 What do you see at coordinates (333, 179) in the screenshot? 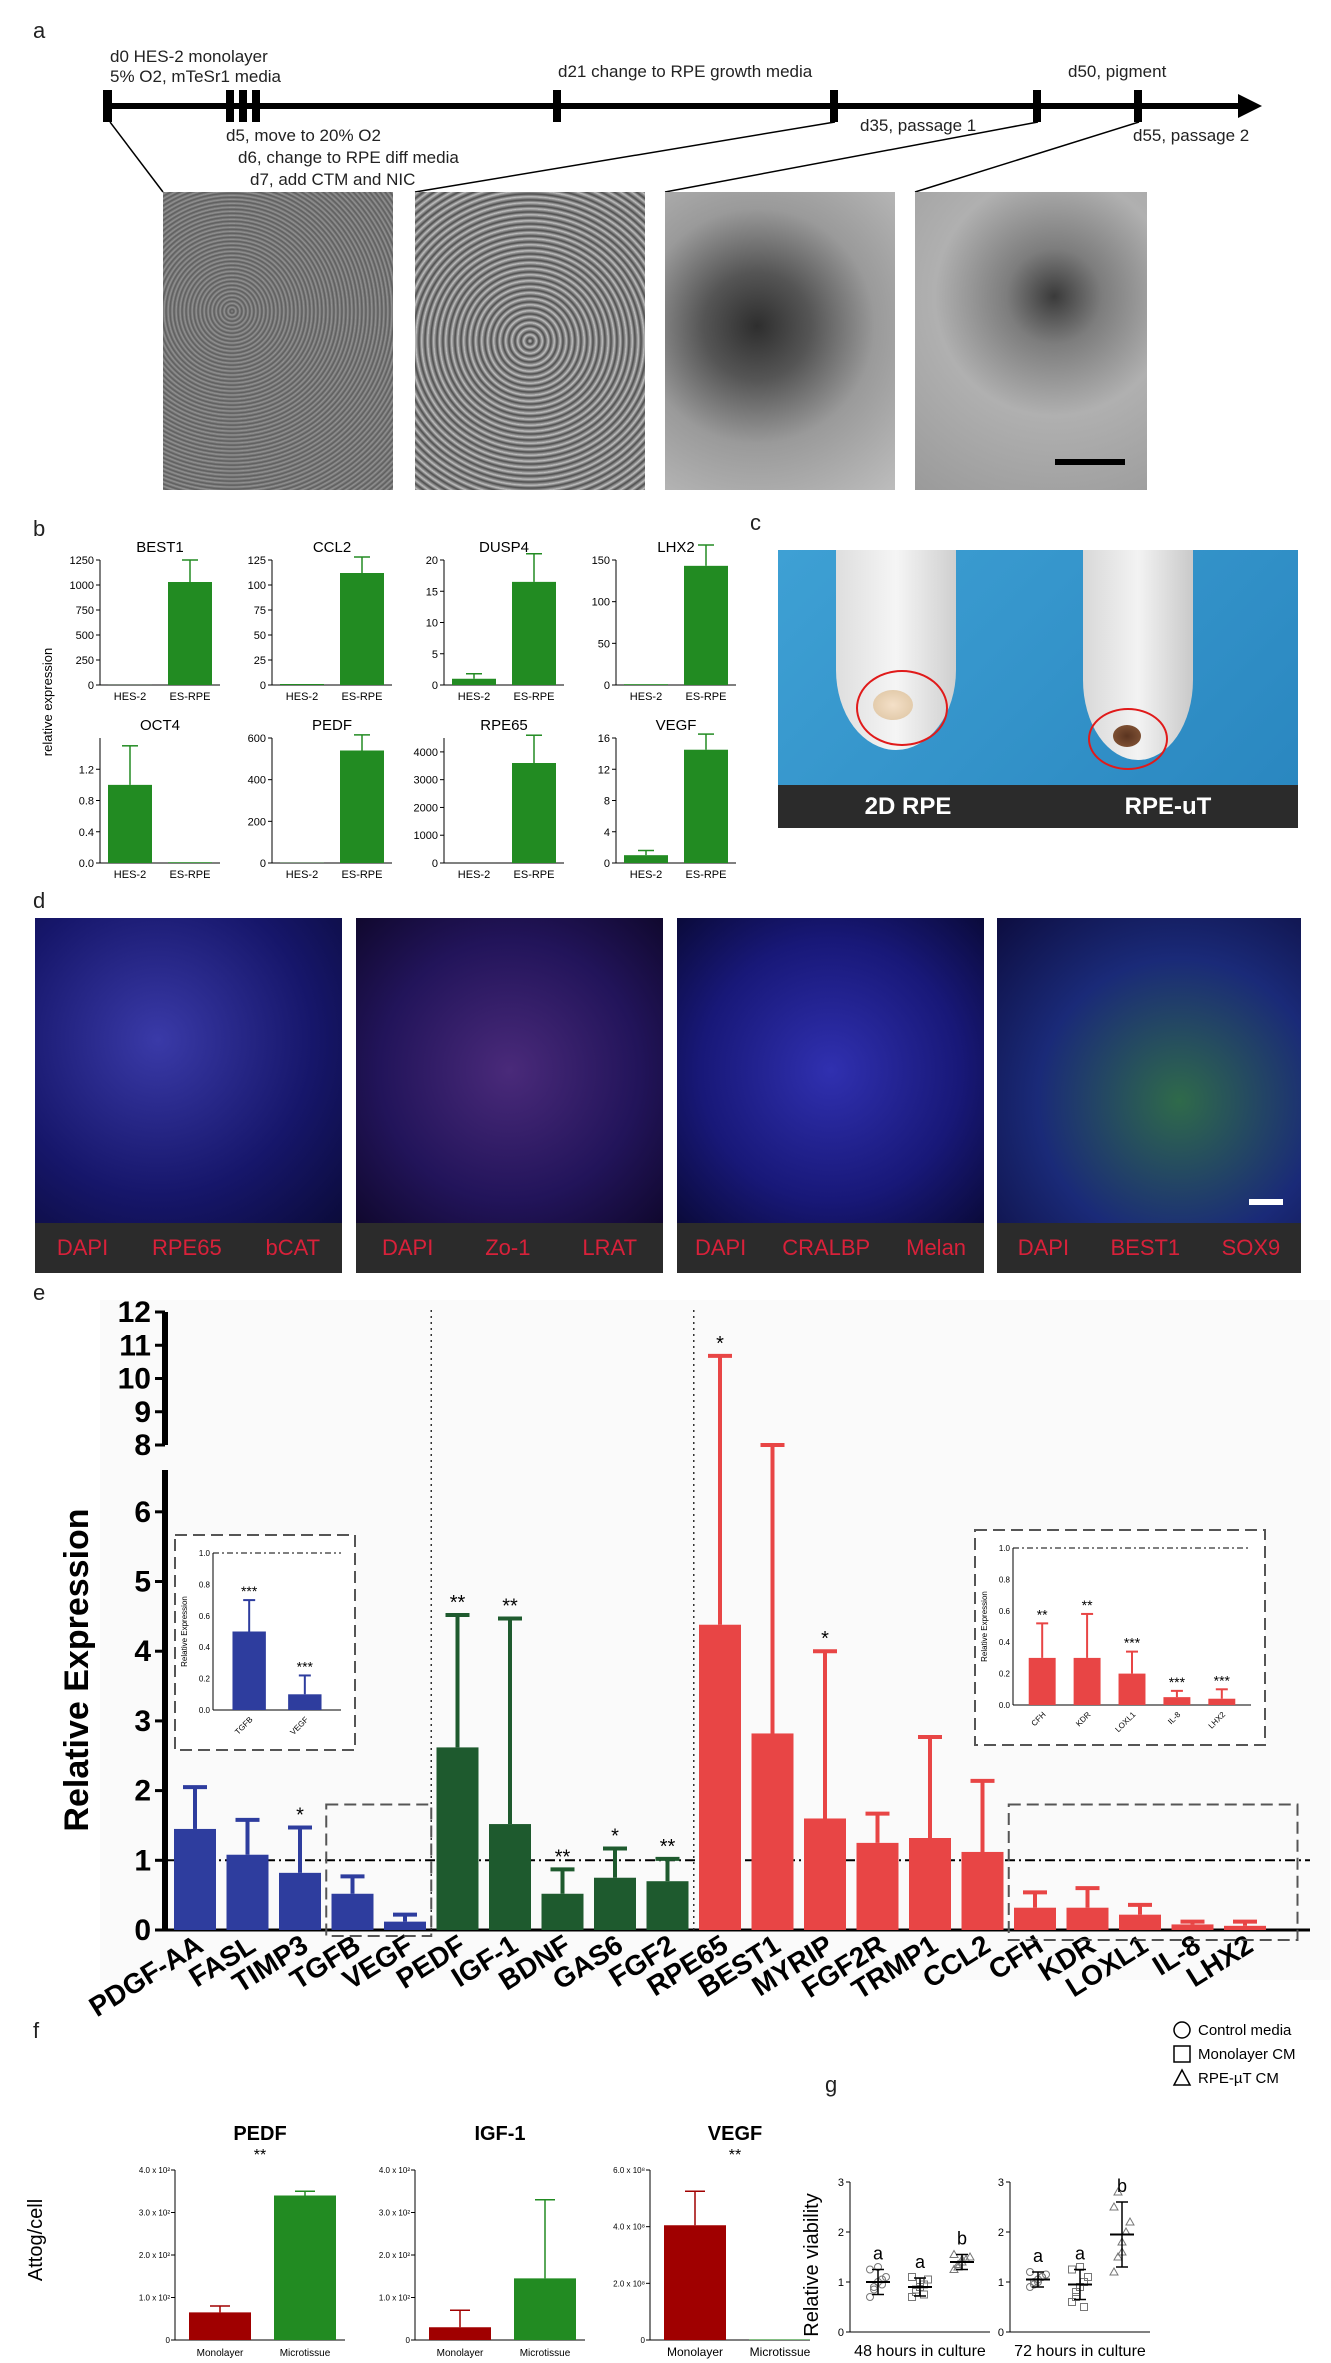
I see `timeline-label: d7, add CTM and NIC` at bounding box center [333, 179].